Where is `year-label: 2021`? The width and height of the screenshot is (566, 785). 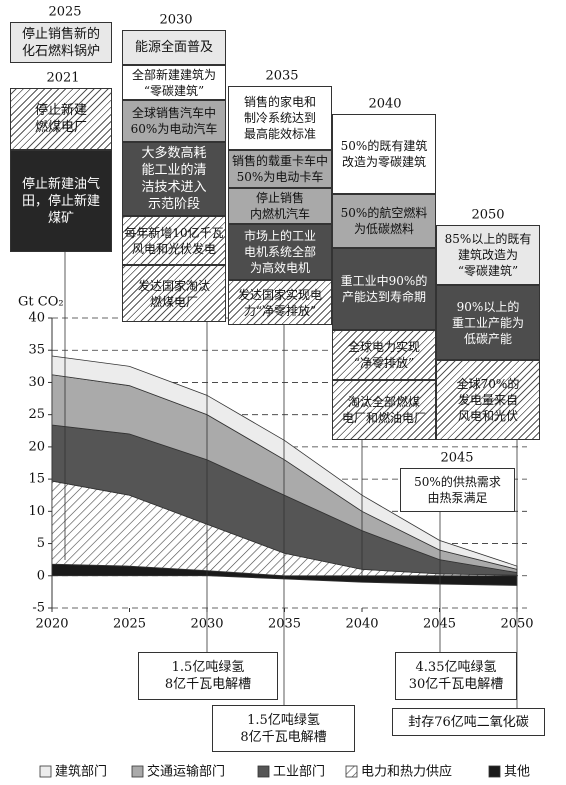 year-label: 2021 is located at coordinates (62, 78).